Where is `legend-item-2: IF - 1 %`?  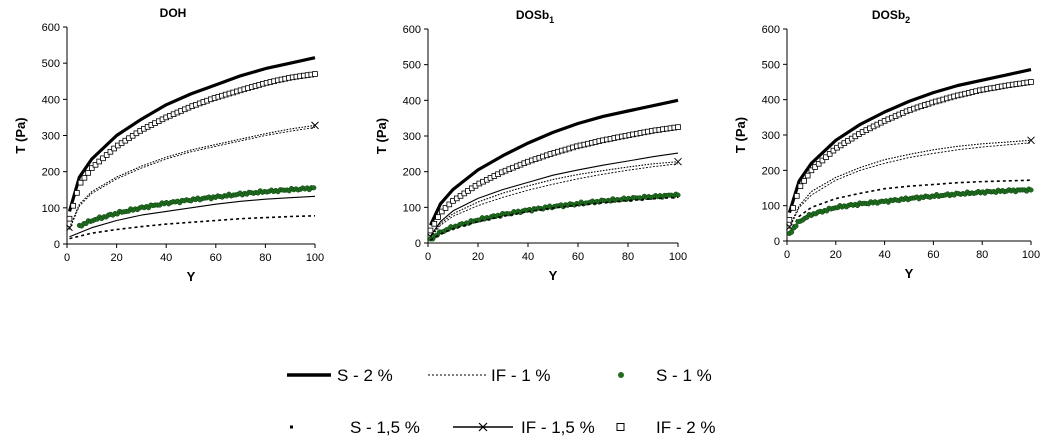 legend-item-2: IF - 1 % is located at coordinates (489, 375).